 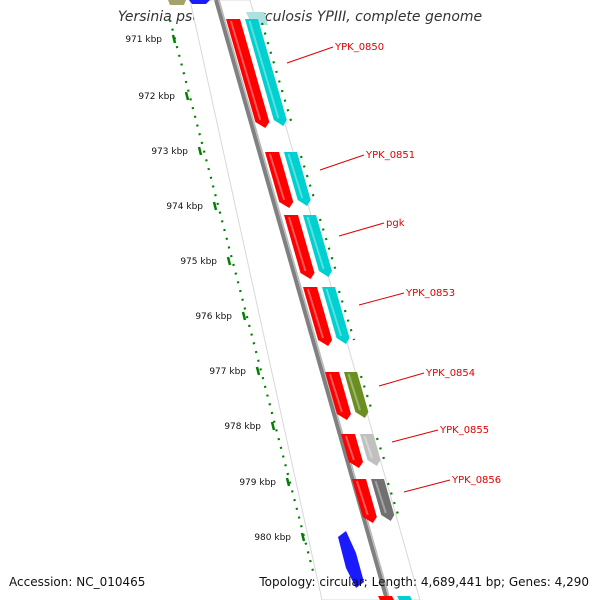 What do you see at coordinates (156, 97) in the screenshot?
I see `tick-label: 972 kbp` at bounding box center [156, 97].